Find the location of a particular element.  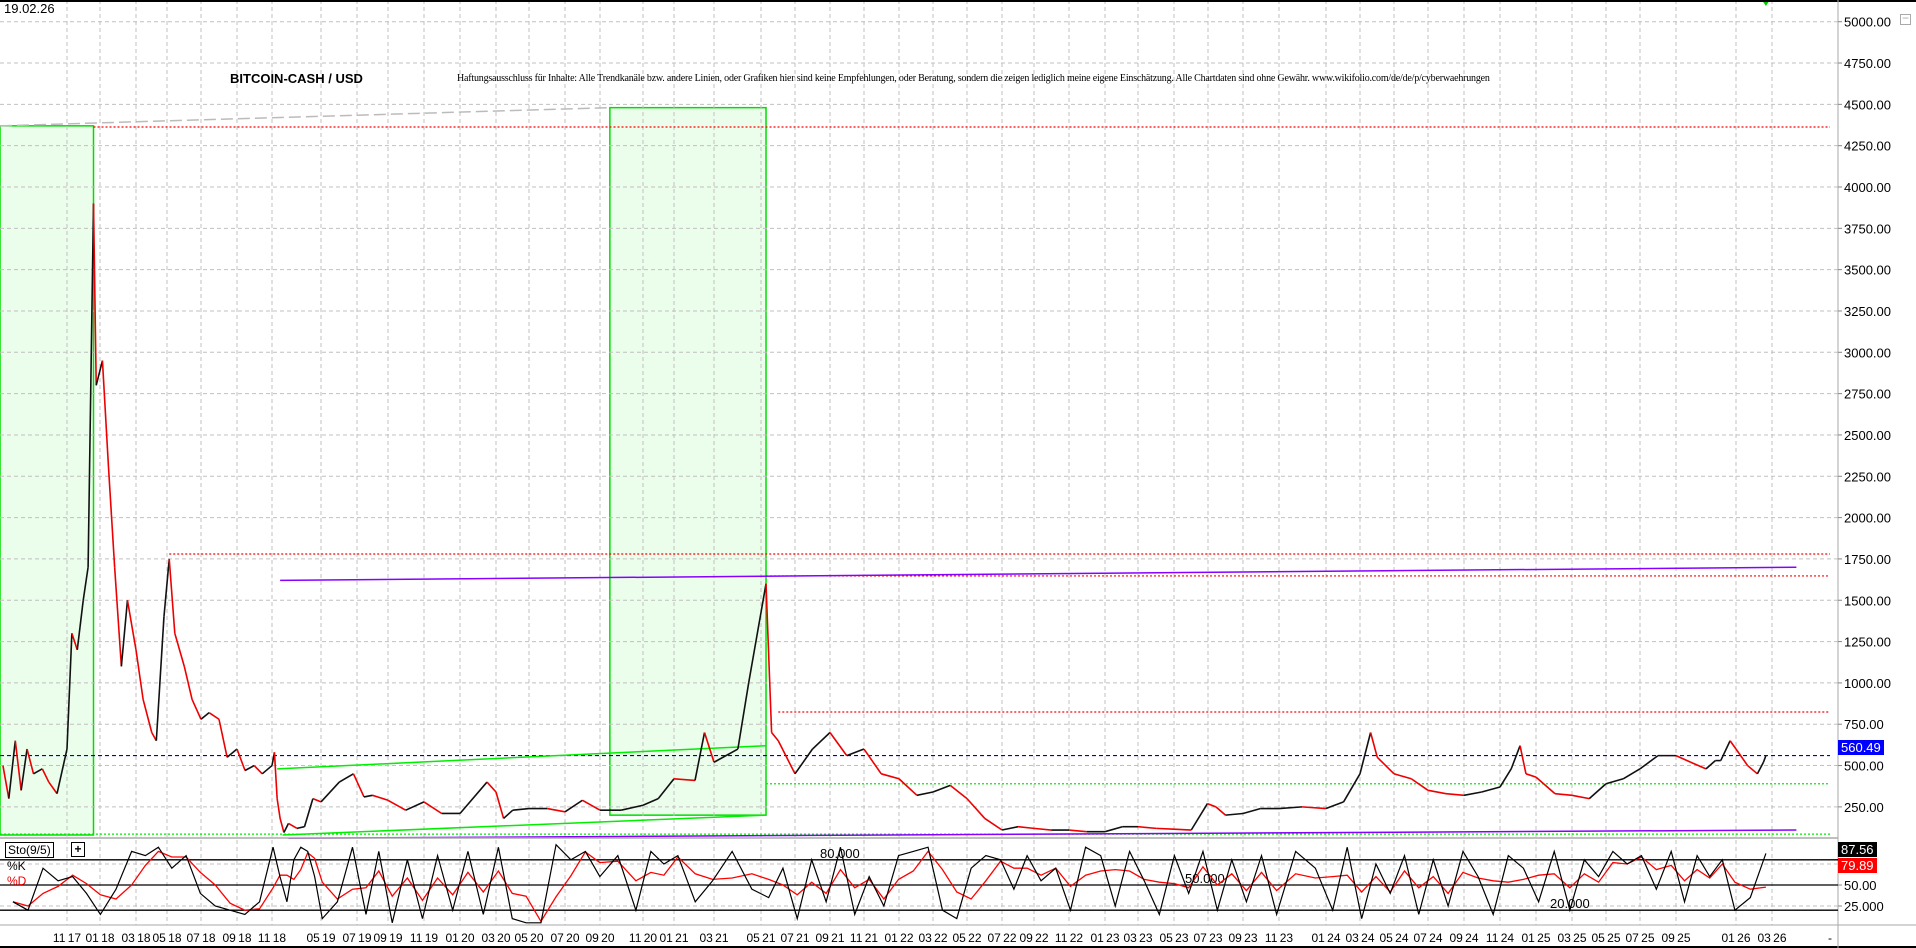

x-tick-label: 05 21 is located at coordinates (760, 938).